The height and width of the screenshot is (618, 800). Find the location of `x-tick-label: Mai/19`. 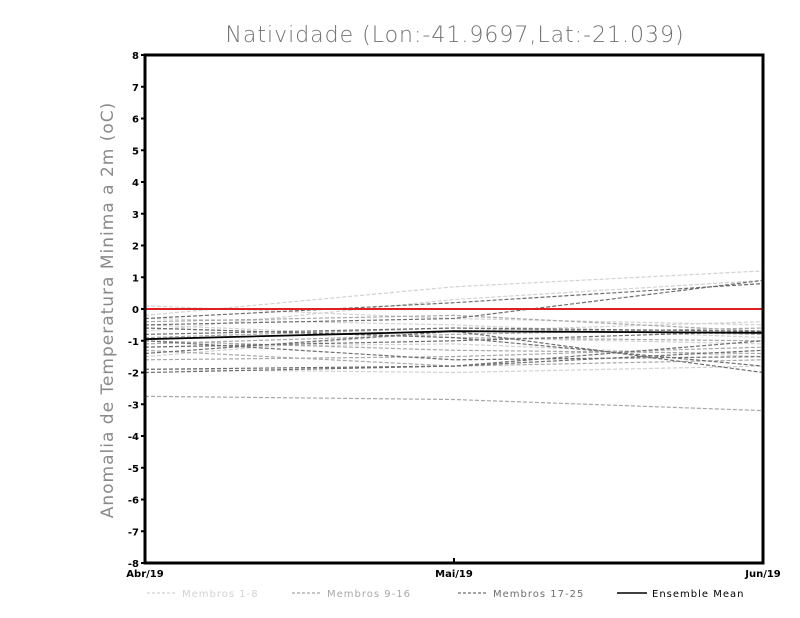

x-tick-label: Mai/19 is located at coordinates (454, 574).